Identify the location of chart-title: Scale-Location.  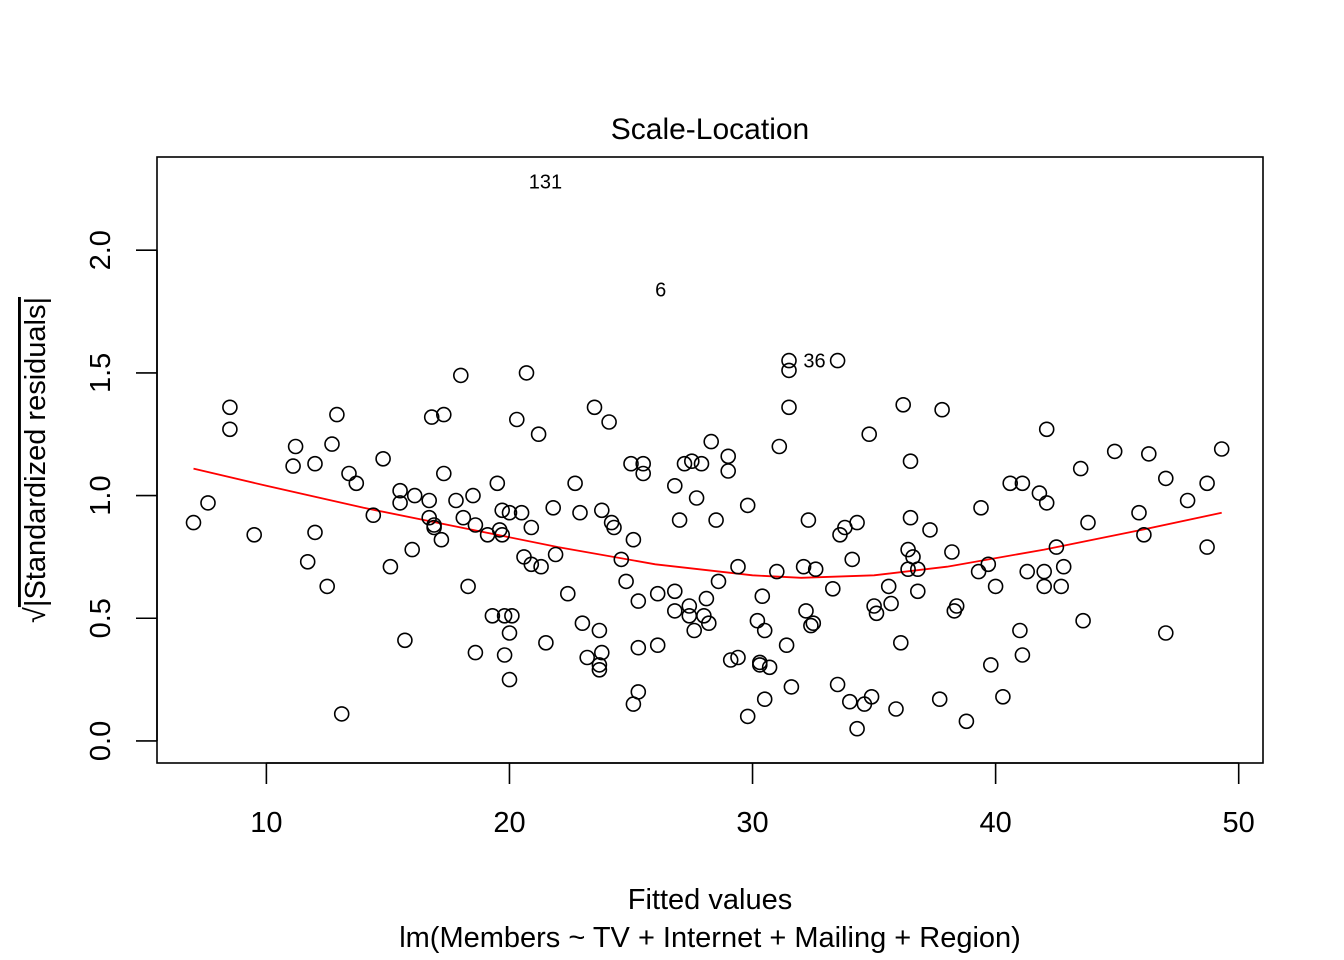
(710, 129).